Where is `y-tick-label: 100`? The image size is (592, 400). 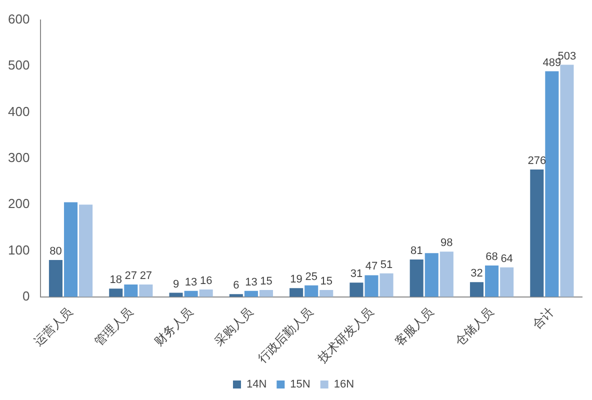
y-tick-label: 100 is located at coordinates (19, 250).